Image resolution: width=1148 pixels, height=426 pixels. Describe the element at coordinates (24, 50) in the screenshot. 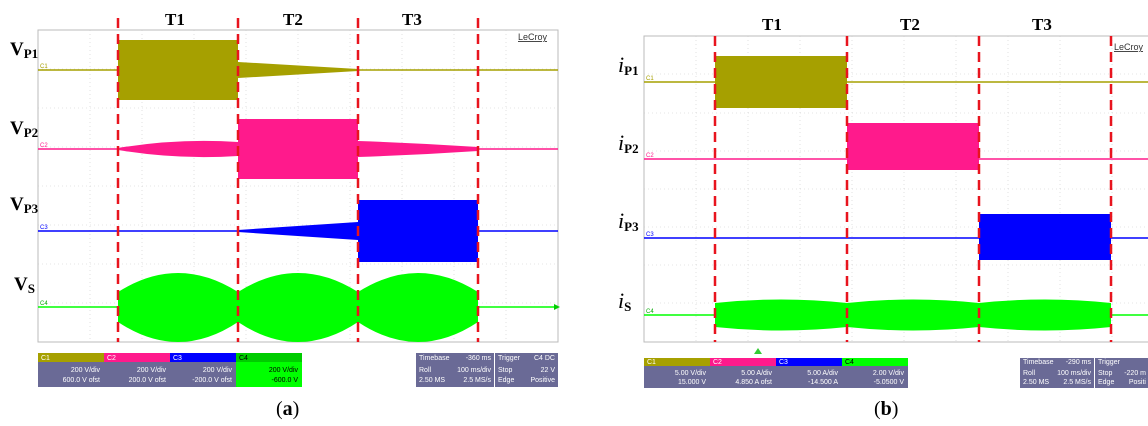

I see `trace-label-vp1: VP1` at that location.